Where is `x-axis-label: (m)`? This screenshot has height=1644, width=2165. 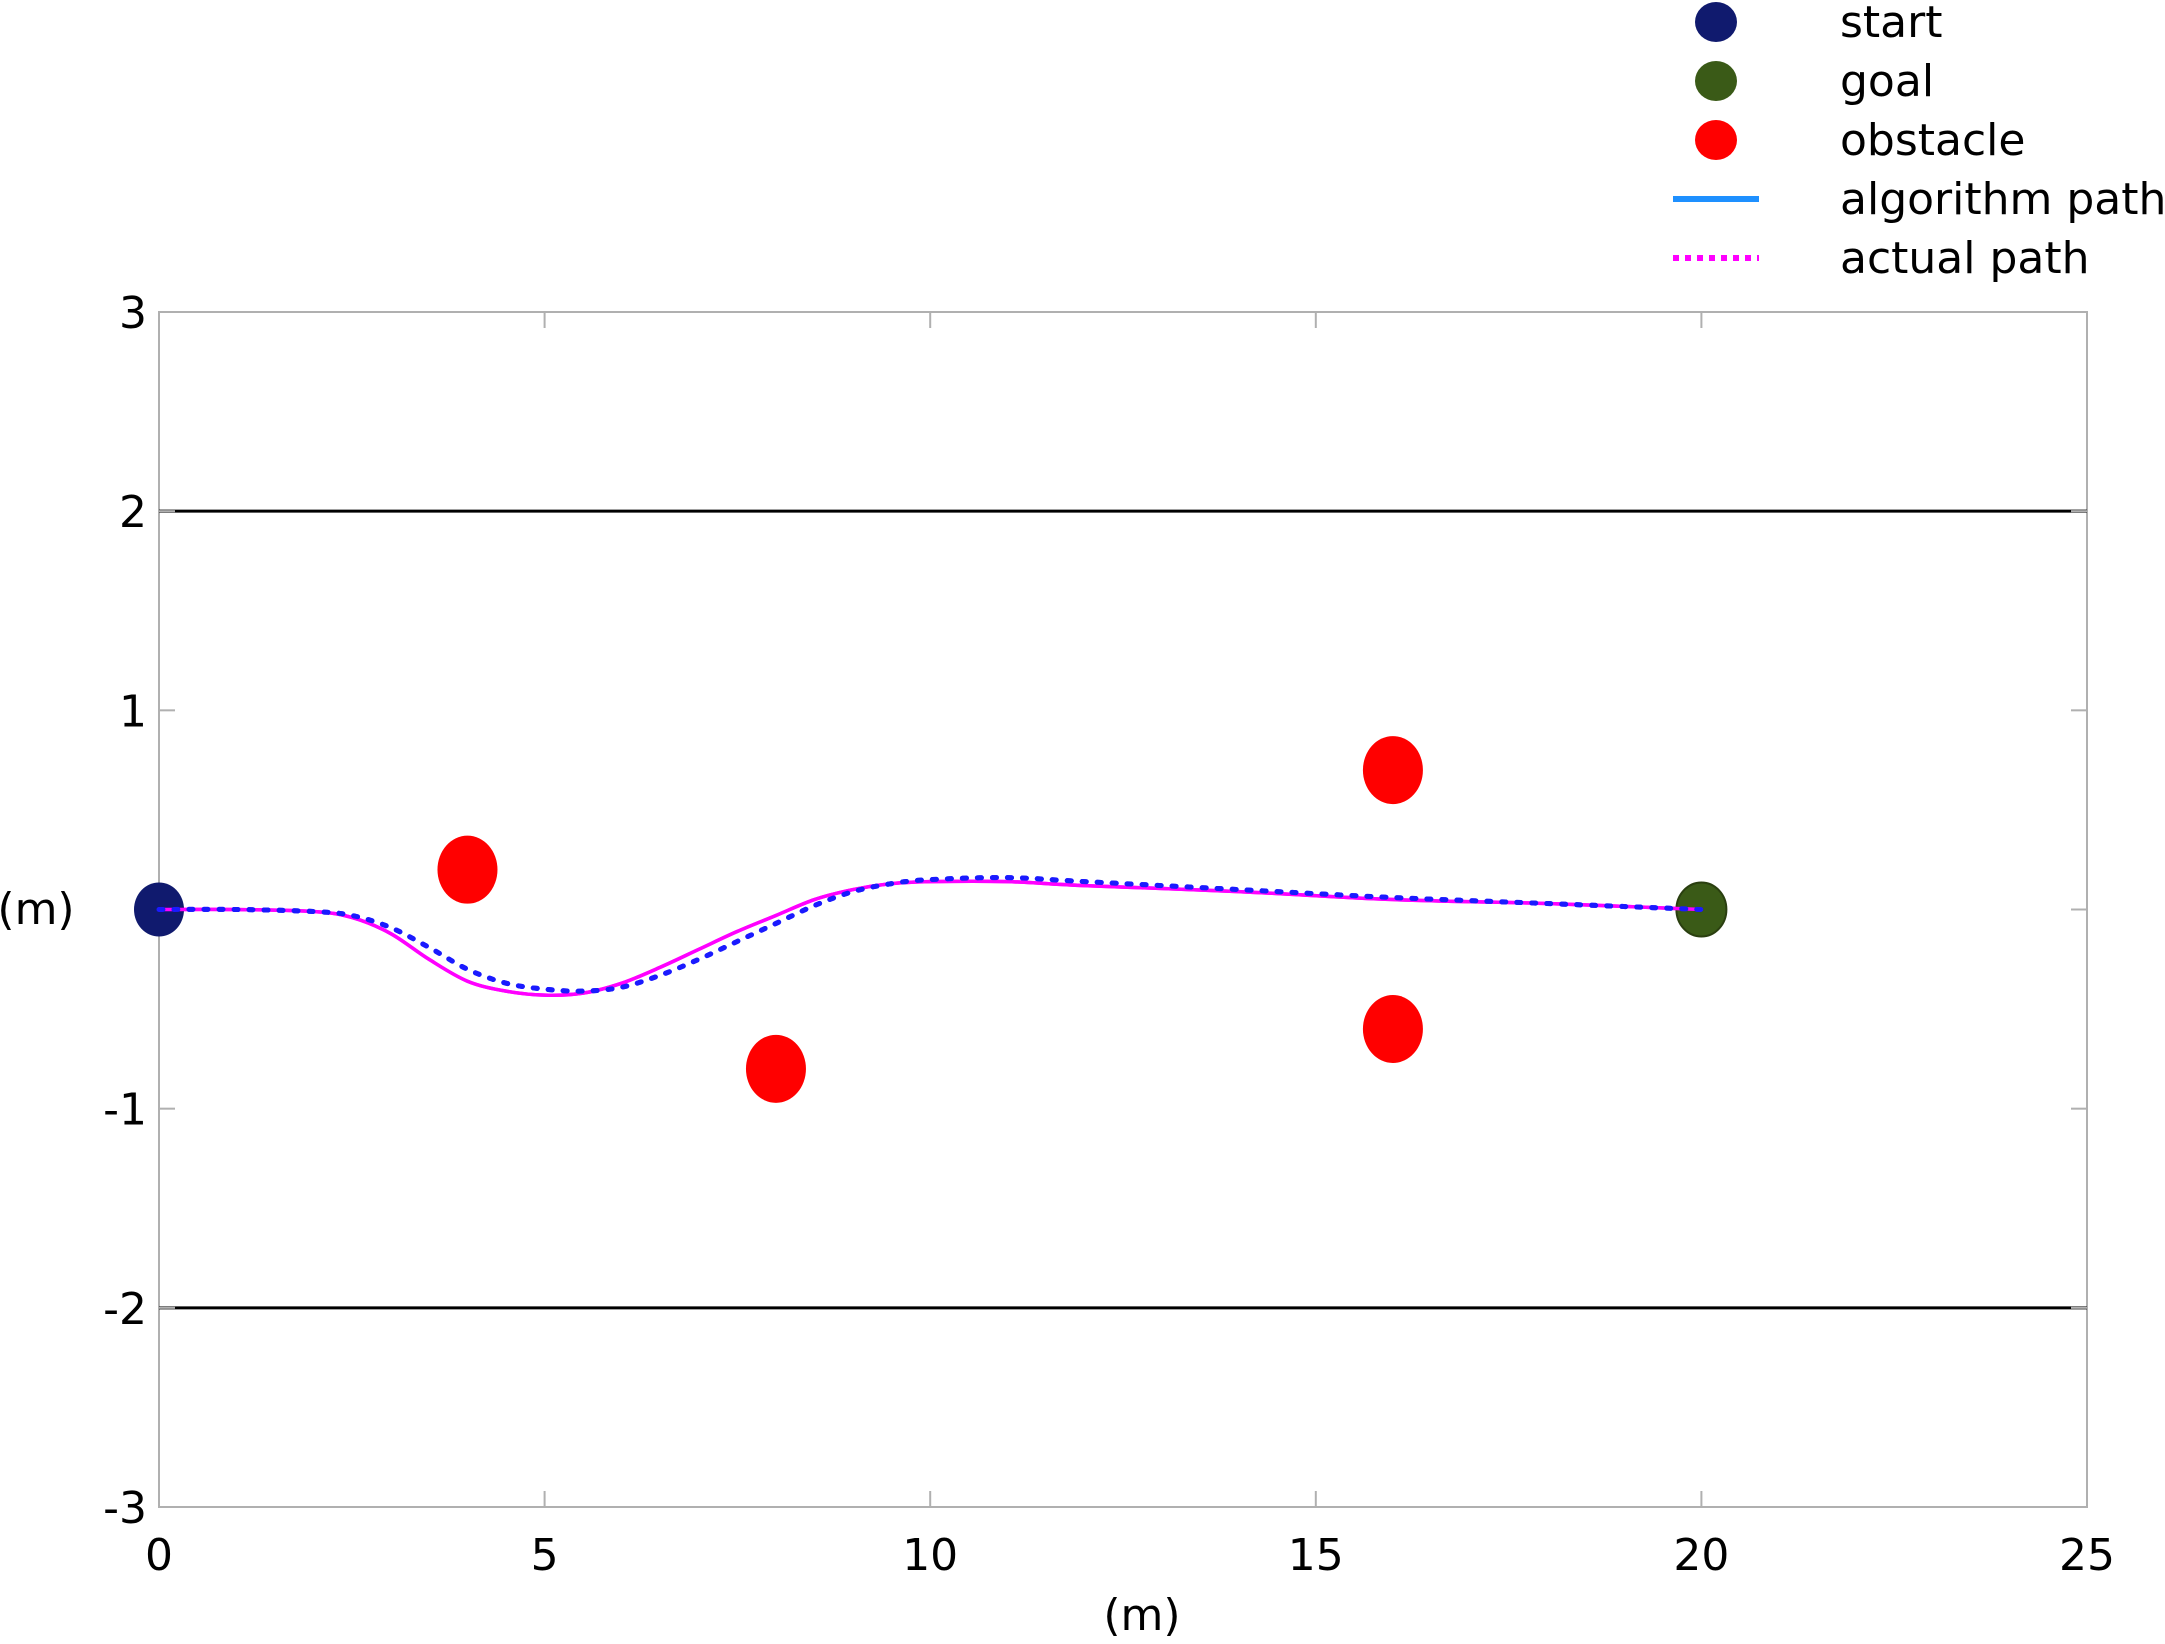 x-axis-label: (m) is located at coordinates (1141, 1615).